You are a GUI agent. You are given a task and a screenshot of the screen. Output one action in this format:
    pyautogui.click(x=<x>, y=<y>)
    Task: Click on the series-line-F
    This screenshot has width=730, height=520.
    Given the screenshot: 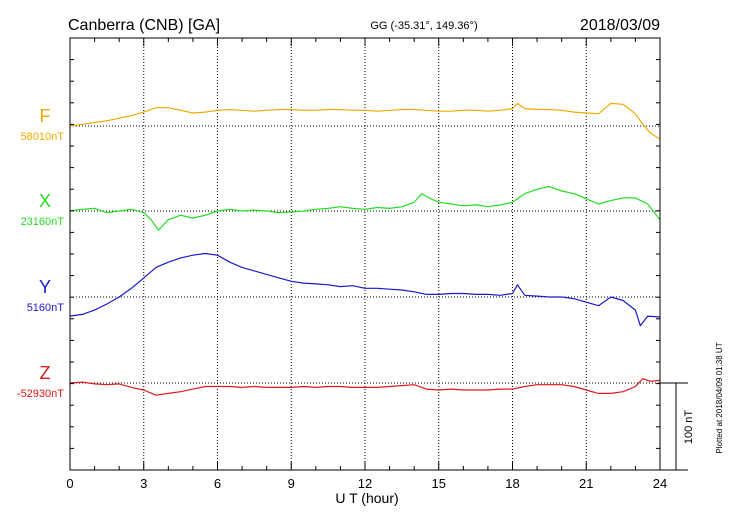 What is the action you would take?
    pyautogui.click(x=365, y=121)
    